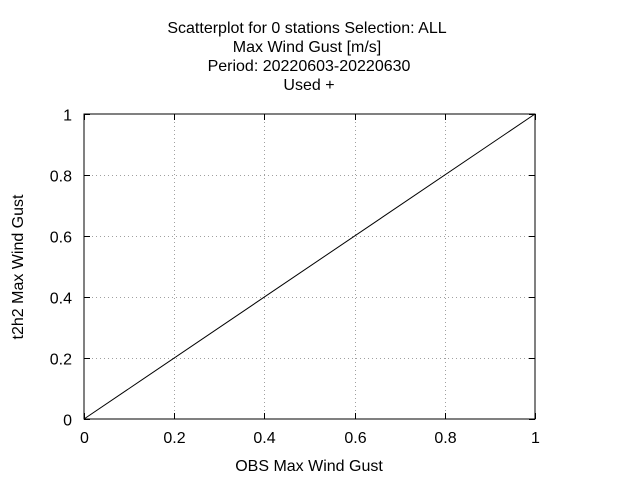 Image resolution: width=640 pixels, height=480 pixels. Describe the element at coordinates (18, 267) in the screenshot. I see `y-axis-label: t2h2 Max Wind Gust` at that location.